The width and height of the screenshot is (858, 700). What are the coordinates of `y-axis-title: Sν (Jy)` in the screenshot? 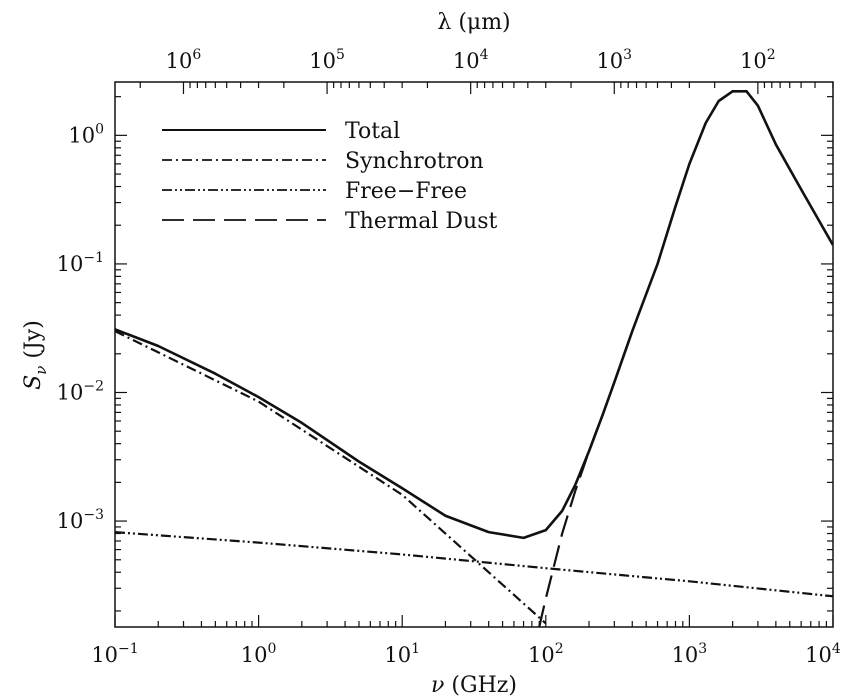 It's located at (35, 355).